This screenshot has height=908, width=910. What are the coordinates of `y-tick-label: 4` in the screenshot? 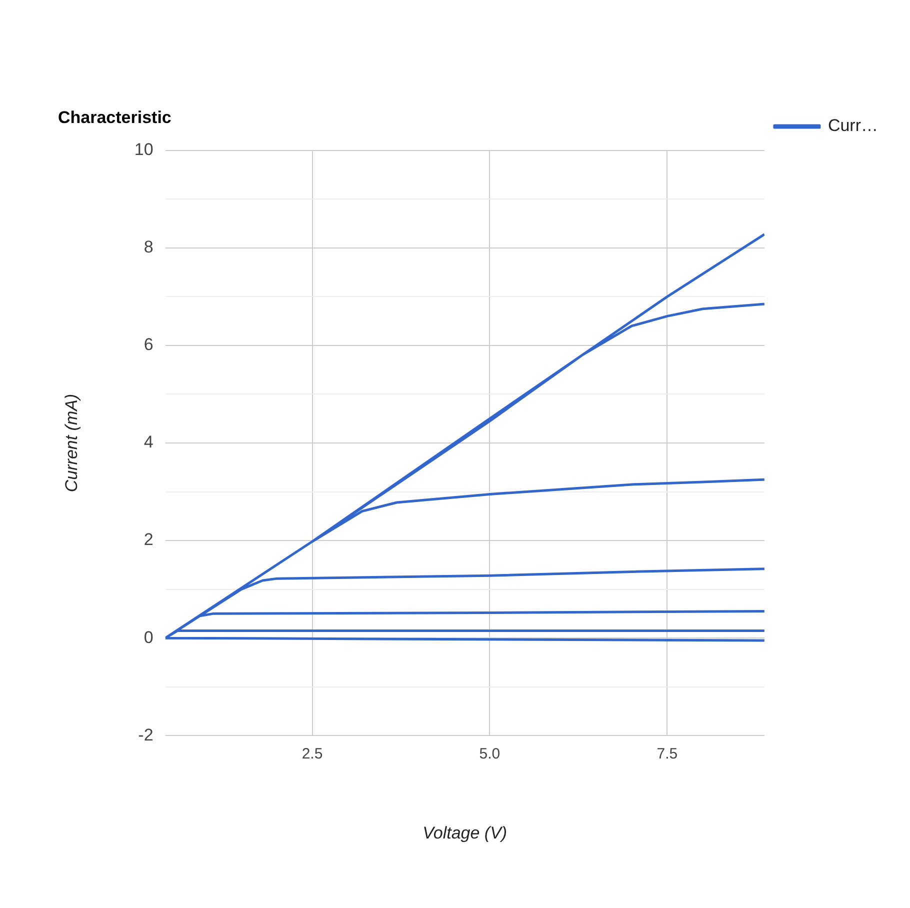 It's located at (149, 442).